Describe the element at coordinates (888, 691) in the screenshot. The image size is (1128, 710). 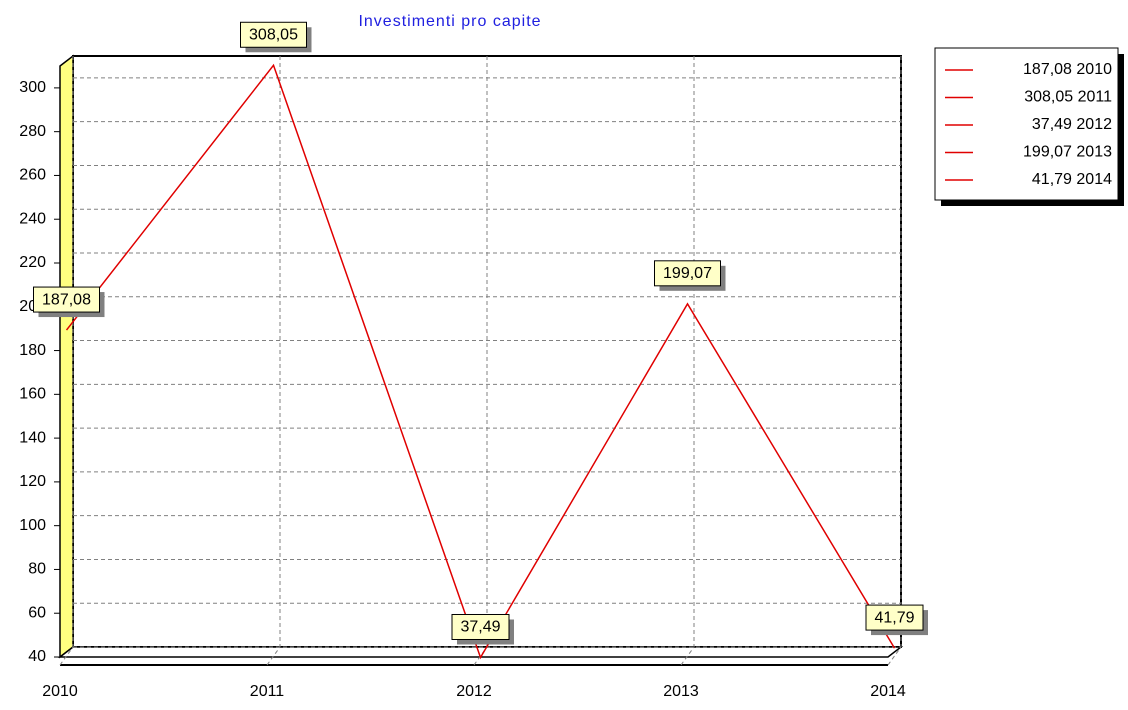
I see `x-tick-label: 2014` at that location.